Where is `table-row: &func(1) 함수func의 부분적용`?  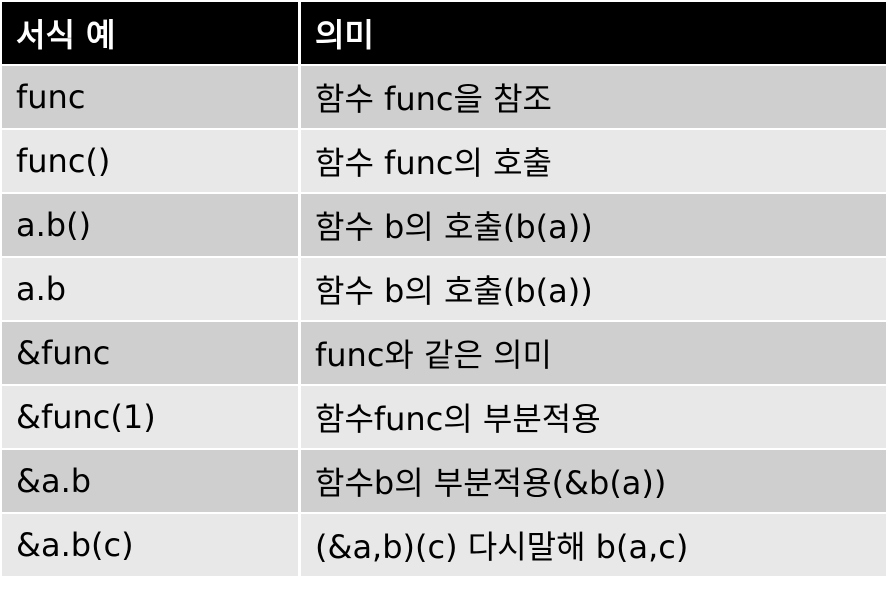
table-row: &func(1) 함수func의 부분적용 is located at coordinates (444, 418).